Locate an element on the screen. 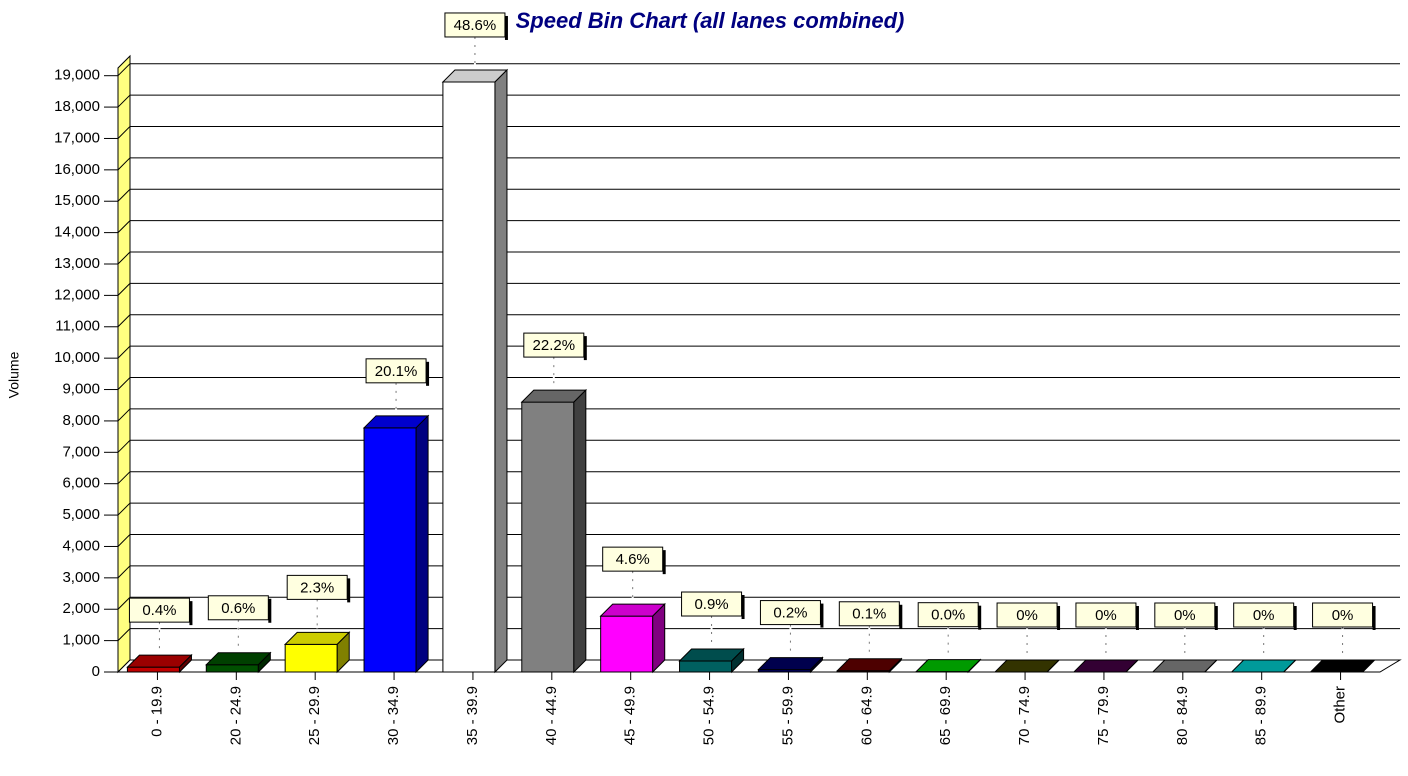 The height and width of the screenshot is (776, 1408). data-label-text: 20.1% is located at coordinates (396, 371).